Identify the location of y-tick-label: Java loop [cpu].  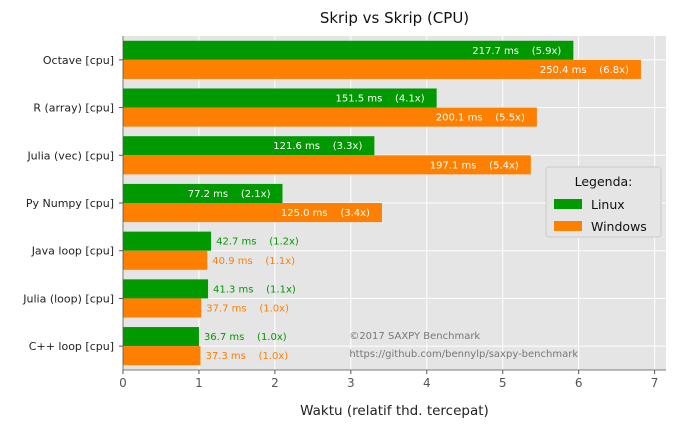
(72, 251).